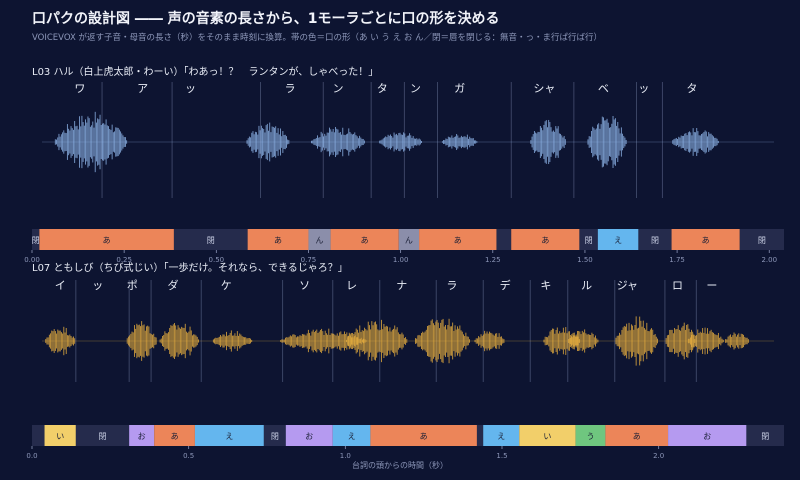 This screenshot has height=480, width=800. Describe the element at coordinates (351, 285) in the screenshot. I see `mora-label: レ` at that location.